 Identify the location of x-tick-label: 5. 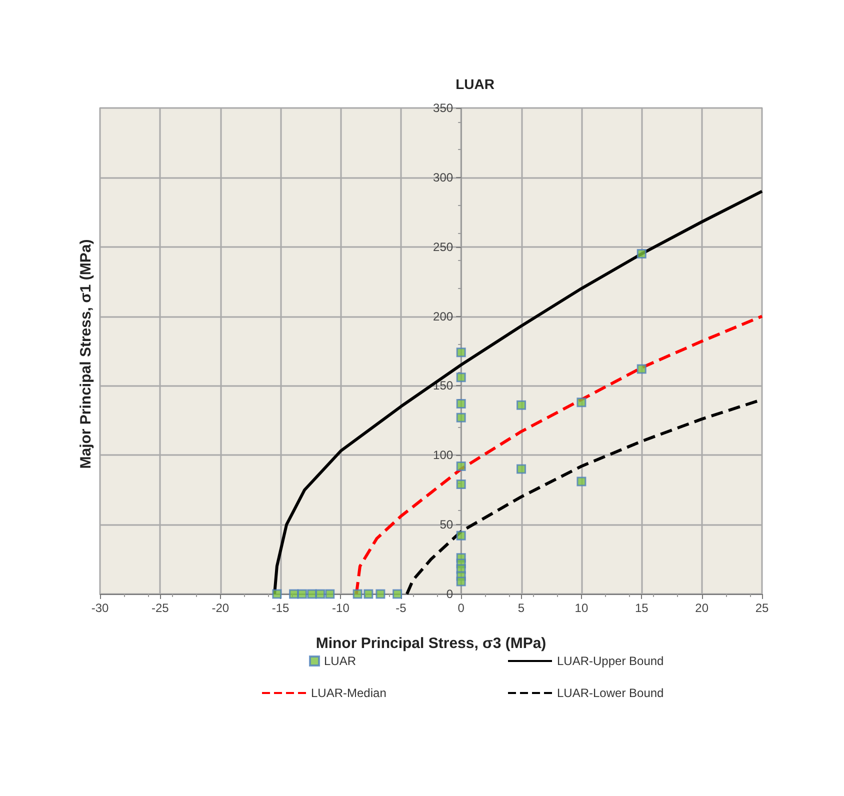
(521, 608).